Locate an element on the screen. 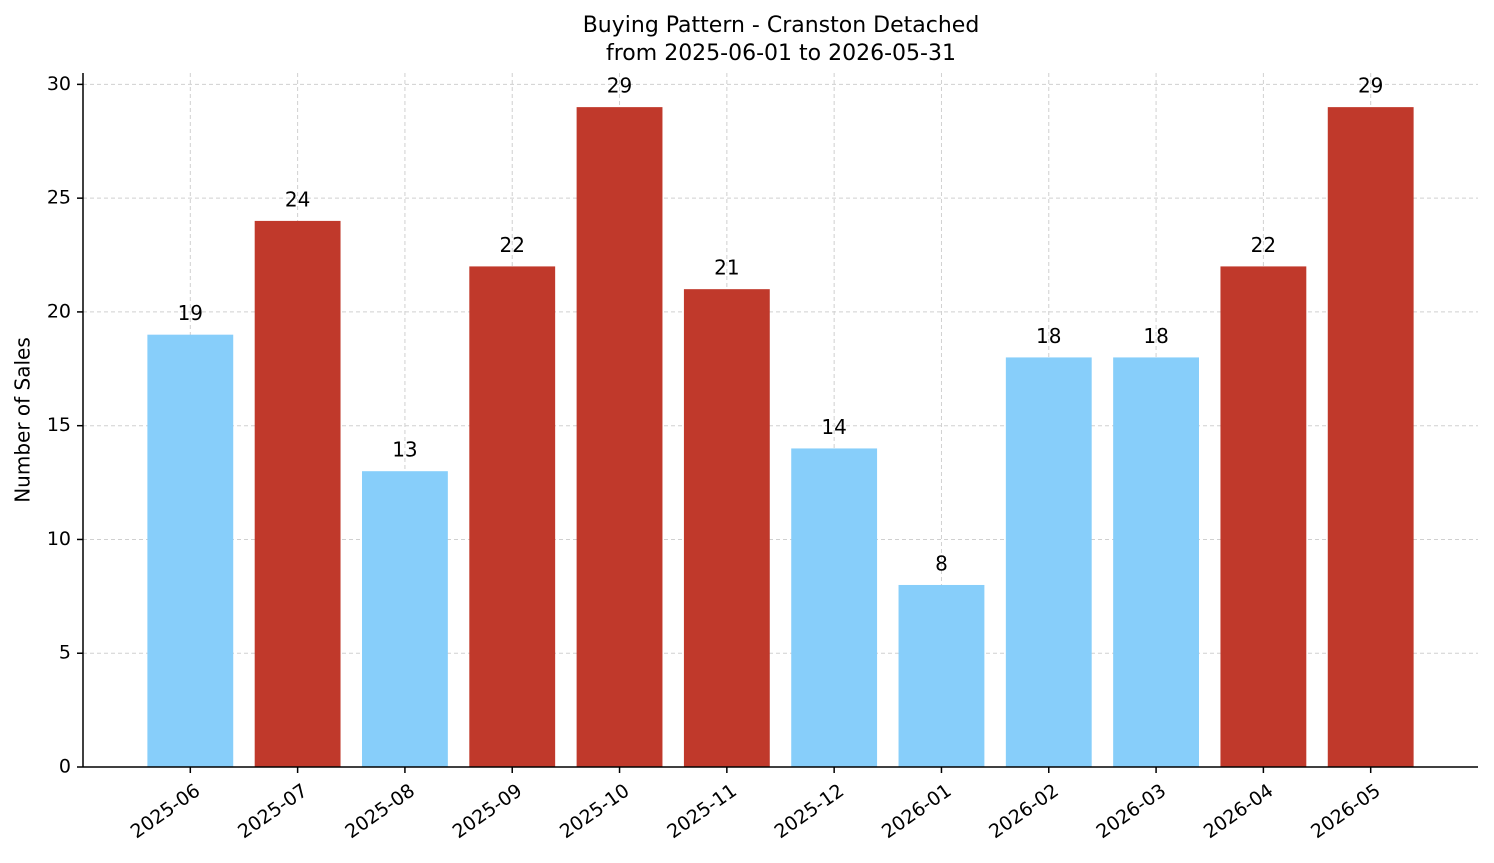 Image resolution: width=1494 pixels, height=863 pixels. x-tick-label: 2025-11 is located at coordinates (702, 812).